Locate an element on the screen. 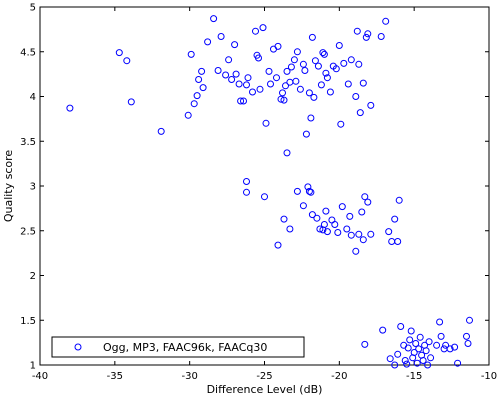 The image size is (500, 400). x-axis-label: Difference Level (dB) is located at coordinates (265, 389).